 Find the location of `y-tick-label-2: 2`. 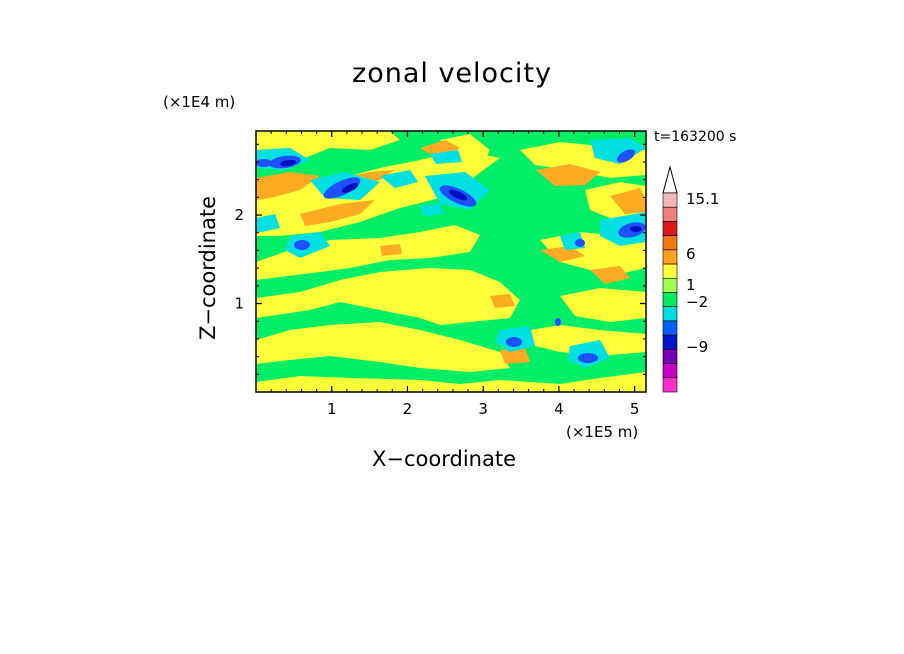

y-tick-label-2: 2 is located at coordinates (239, 215).